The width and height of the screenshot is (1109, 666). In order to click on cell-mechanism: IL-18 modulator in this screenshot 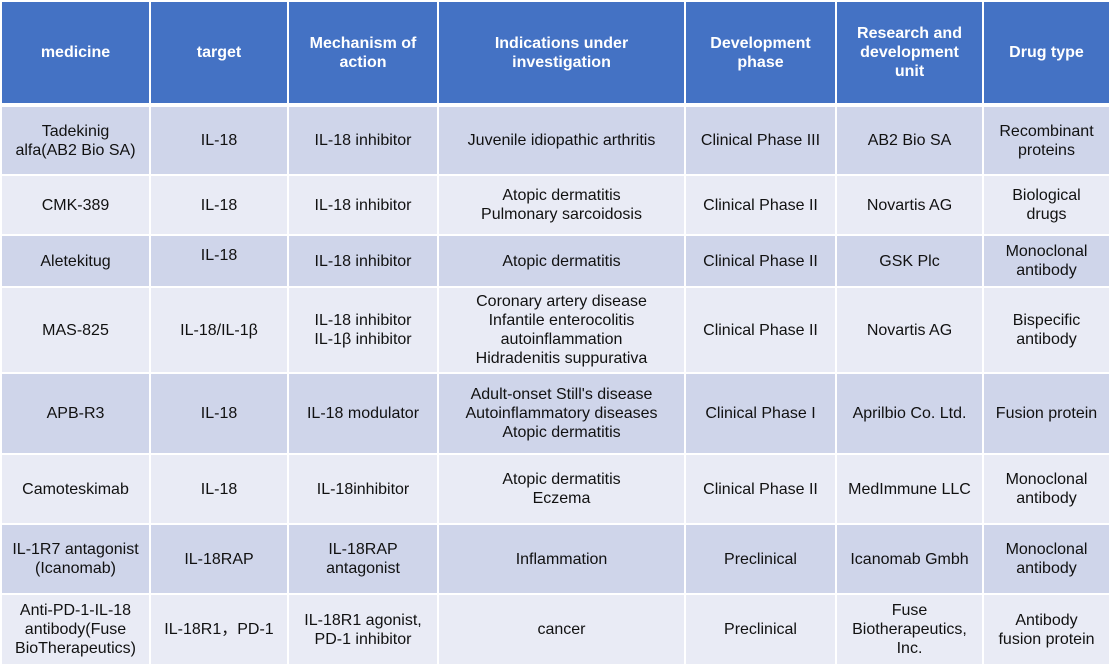, I will do `click(363, 413)`.